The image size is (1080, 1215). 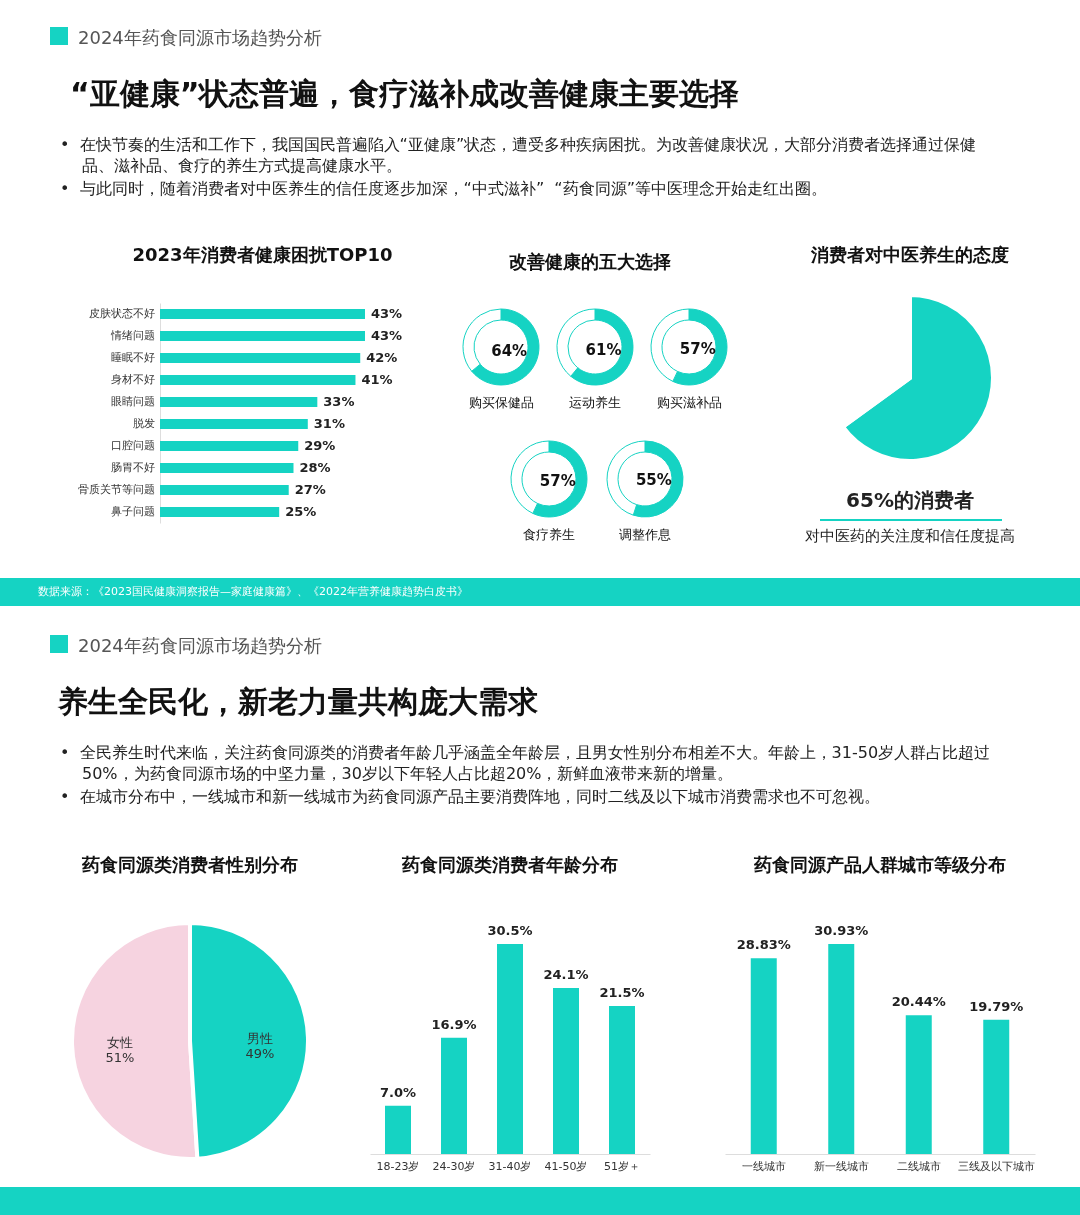 I want to click on data-label: 16.9%, so click(x=454, y=1024).